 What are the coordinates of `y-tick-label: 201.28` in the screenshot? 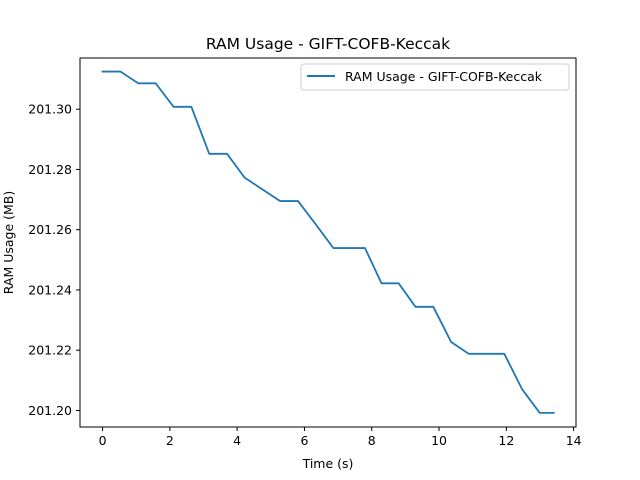 It's located at (50, 169).